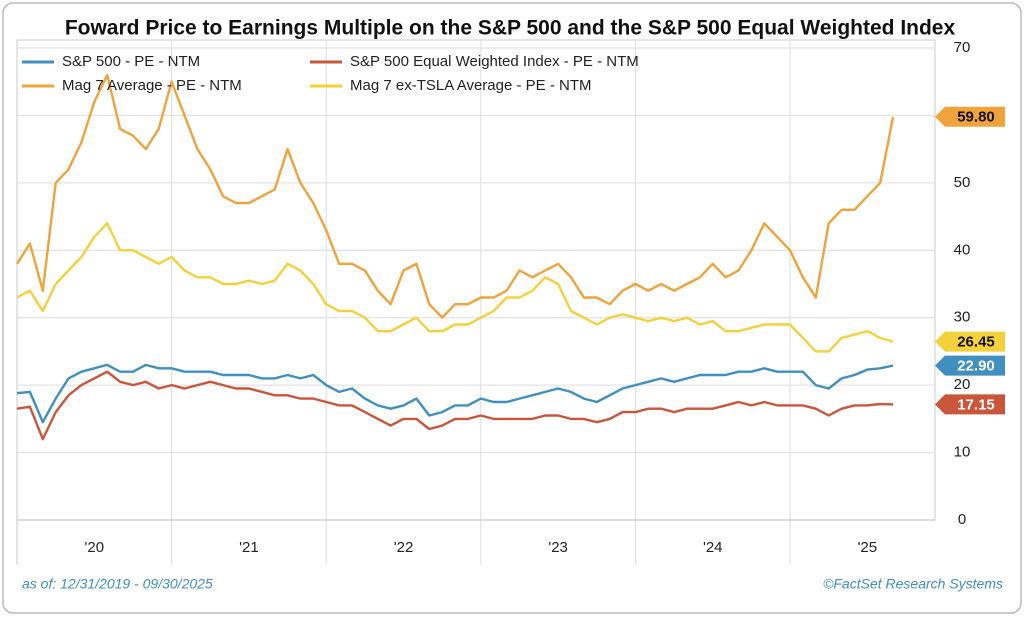 Image resolution: width=1024 pixels, height=619 pixels. I want to click on y-tick-label: 10, so click(962, 452).